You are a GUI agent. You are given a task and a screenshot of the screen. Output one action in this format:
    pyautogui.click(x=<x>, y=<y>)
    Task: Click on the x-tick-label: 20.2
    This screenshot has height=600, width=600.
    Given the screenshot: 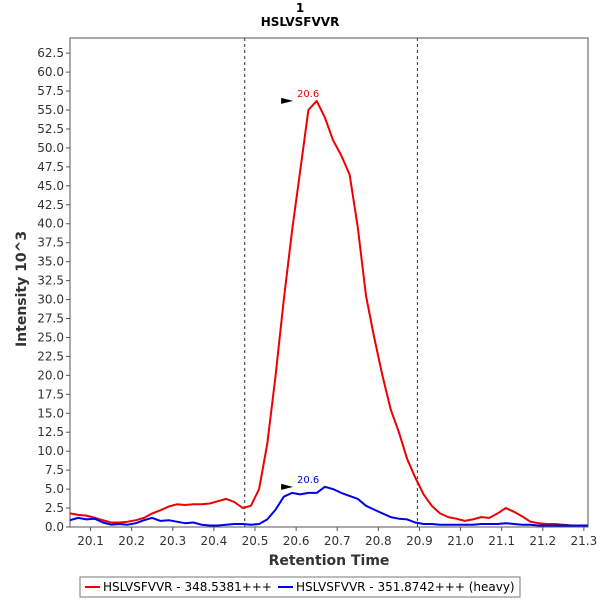 What is the action you would take?
    pyautogui.click(x=131, y=541)
    